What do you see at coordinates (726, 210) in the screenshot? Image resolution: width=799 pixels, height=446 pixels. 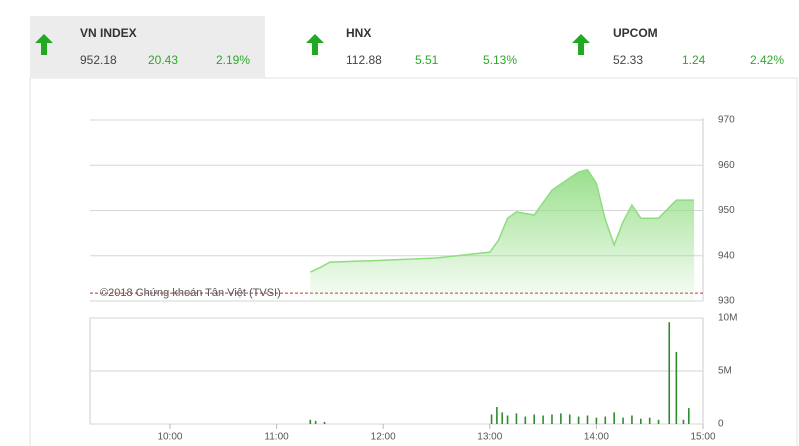 I see `y-tick-label: 950` at bounding box center [726, 210].